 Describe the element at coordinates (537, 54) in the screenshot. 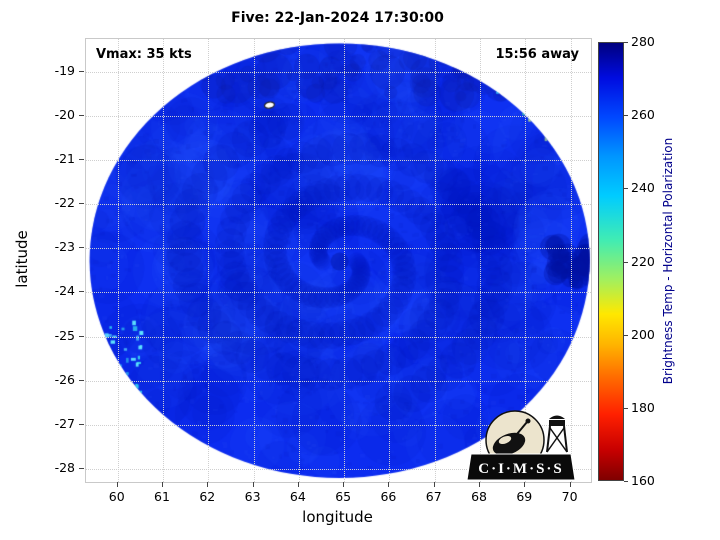

I see `time-away-annotation: 15:56 away` at that location.